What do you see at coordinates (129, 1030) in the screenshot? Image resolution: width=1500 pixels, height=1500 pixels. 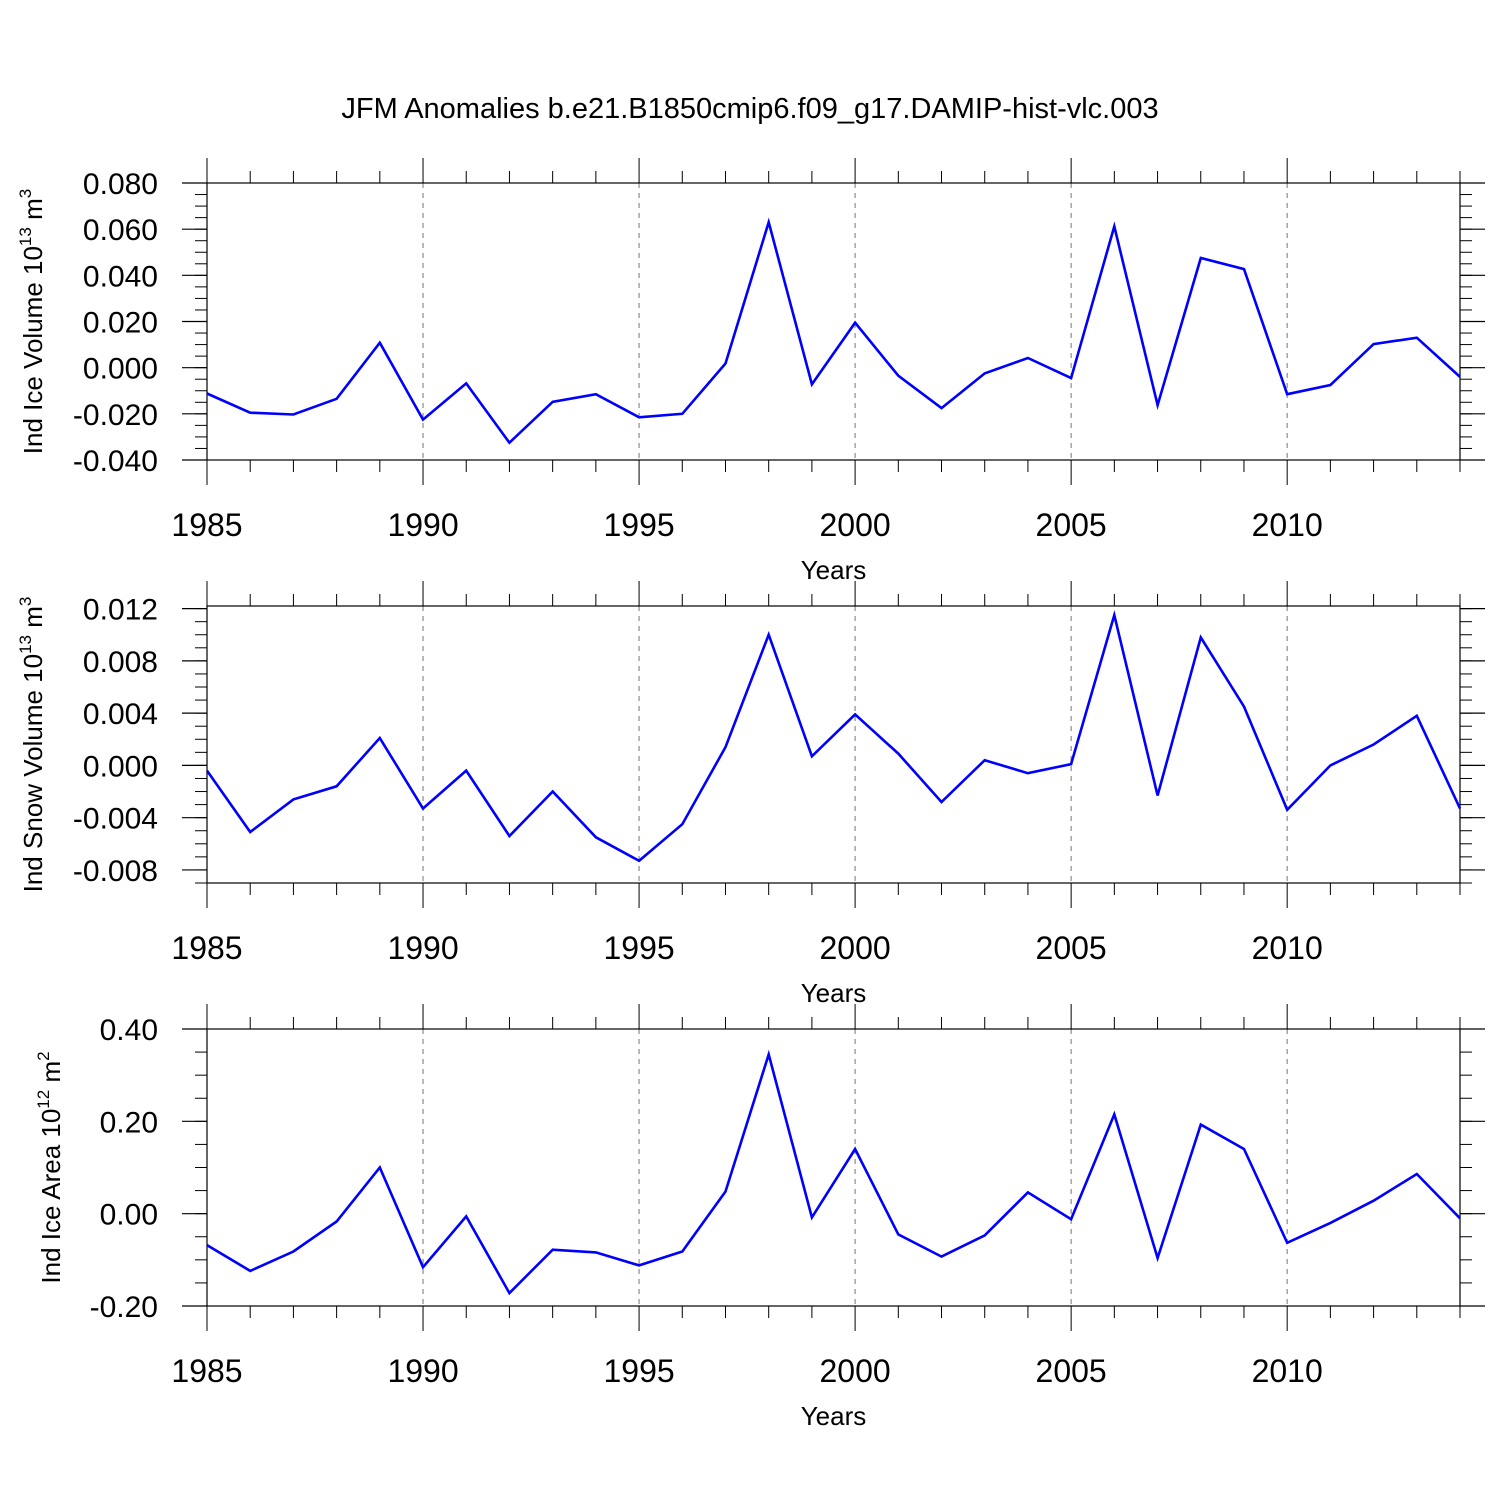 I see `y-tick-label: 0.40` at bounding box center [129, 1030].